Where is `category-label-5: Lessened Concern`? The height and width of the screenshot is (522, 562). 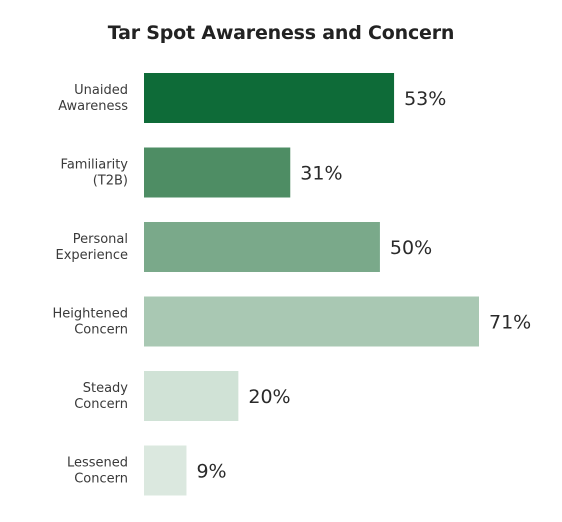 category-label-5: Lessened Concern is located at coordinates (97, 471).